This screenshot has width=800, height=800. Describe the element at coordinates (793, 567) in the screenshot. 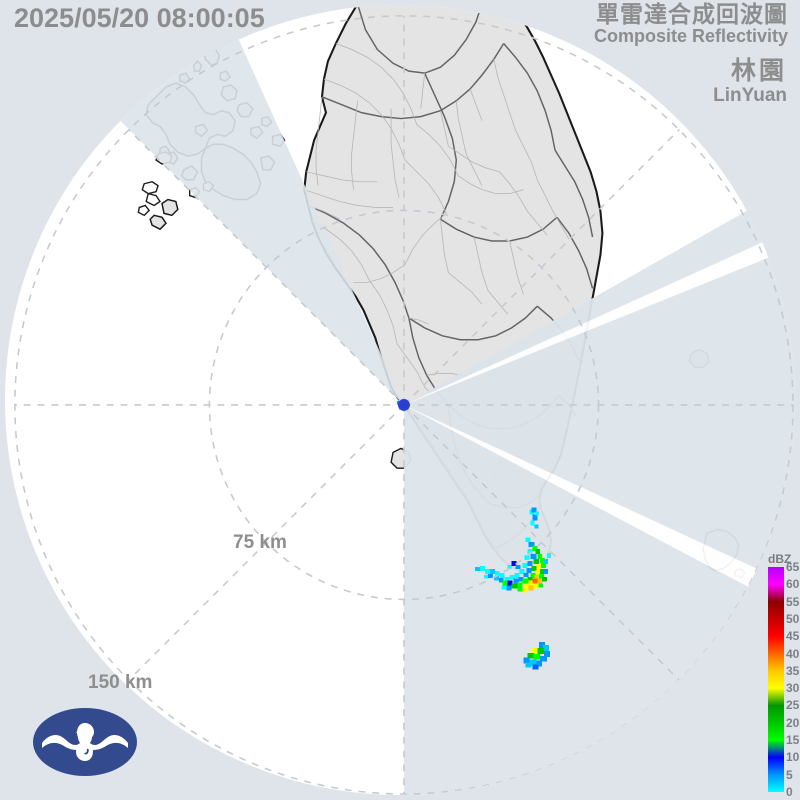

I see `legend-tick-65: 65` at that location.